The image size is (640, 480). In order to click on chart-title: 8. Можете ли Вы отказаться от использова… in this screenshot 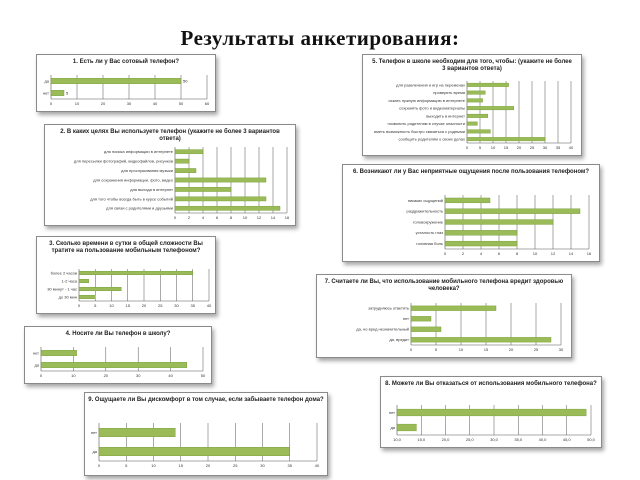, I will do `click(491, 383)`.